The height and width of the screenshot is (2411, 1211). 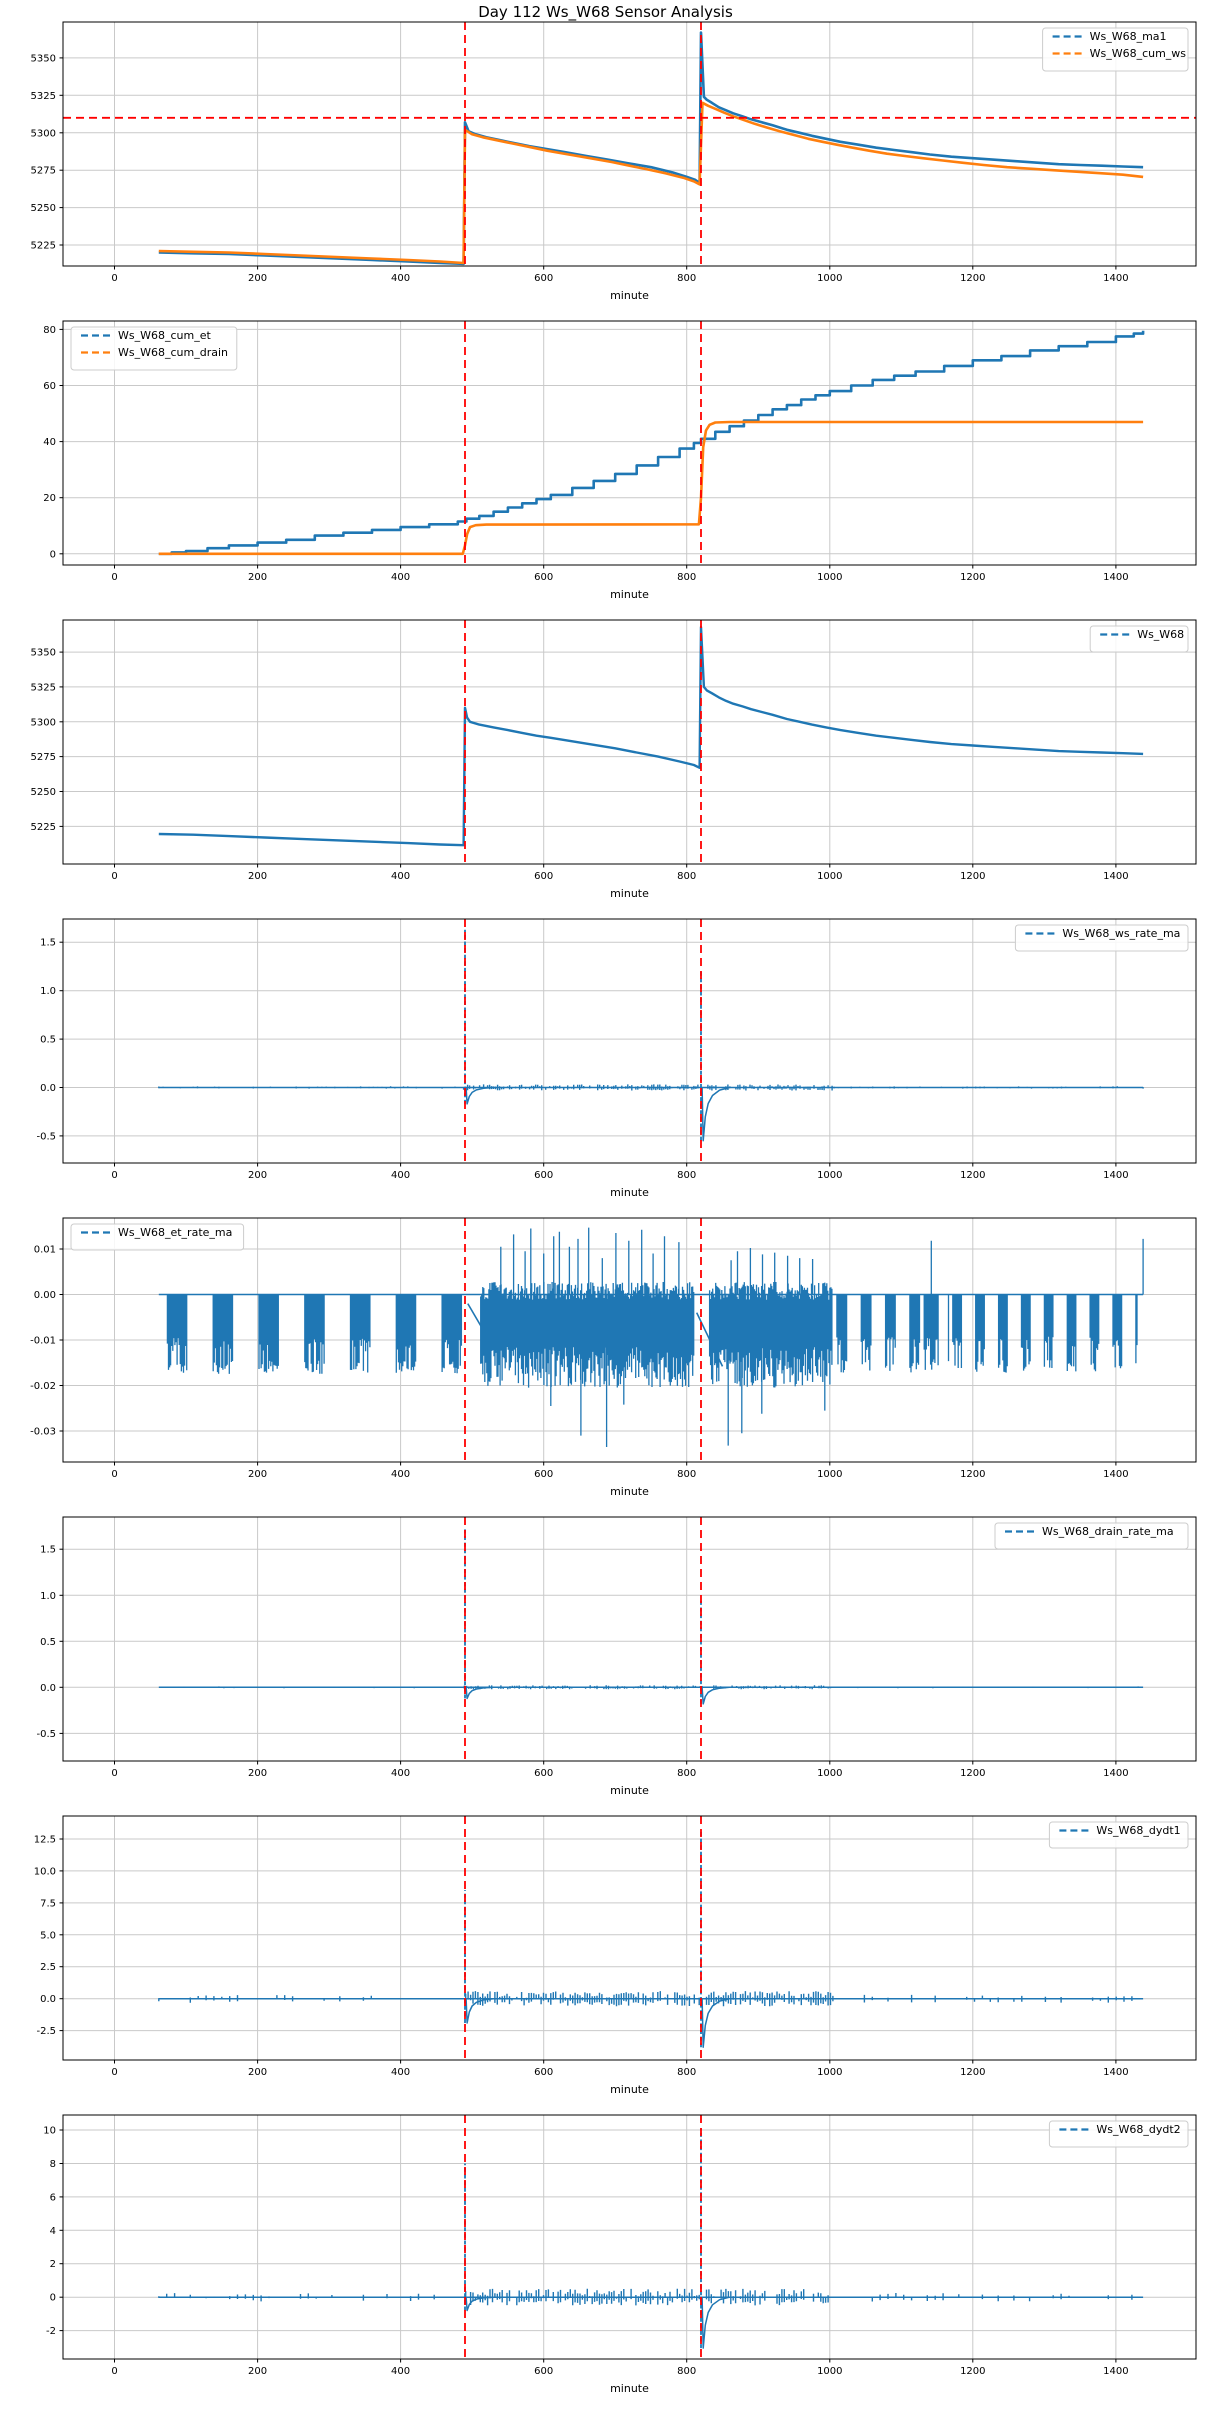 What do you see at coordinates (53, 2197) in the screenshot?
I see `y-tick-label: 6` at bounding box center [53, 2197].